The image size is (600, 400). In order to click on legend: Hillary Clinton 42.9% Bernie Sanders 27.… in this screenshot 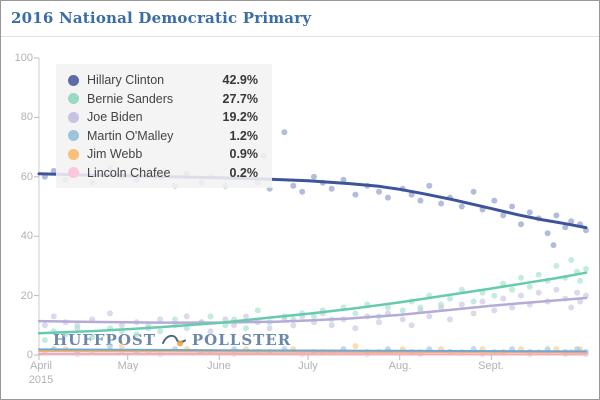, I will do `click(164, 126)`.